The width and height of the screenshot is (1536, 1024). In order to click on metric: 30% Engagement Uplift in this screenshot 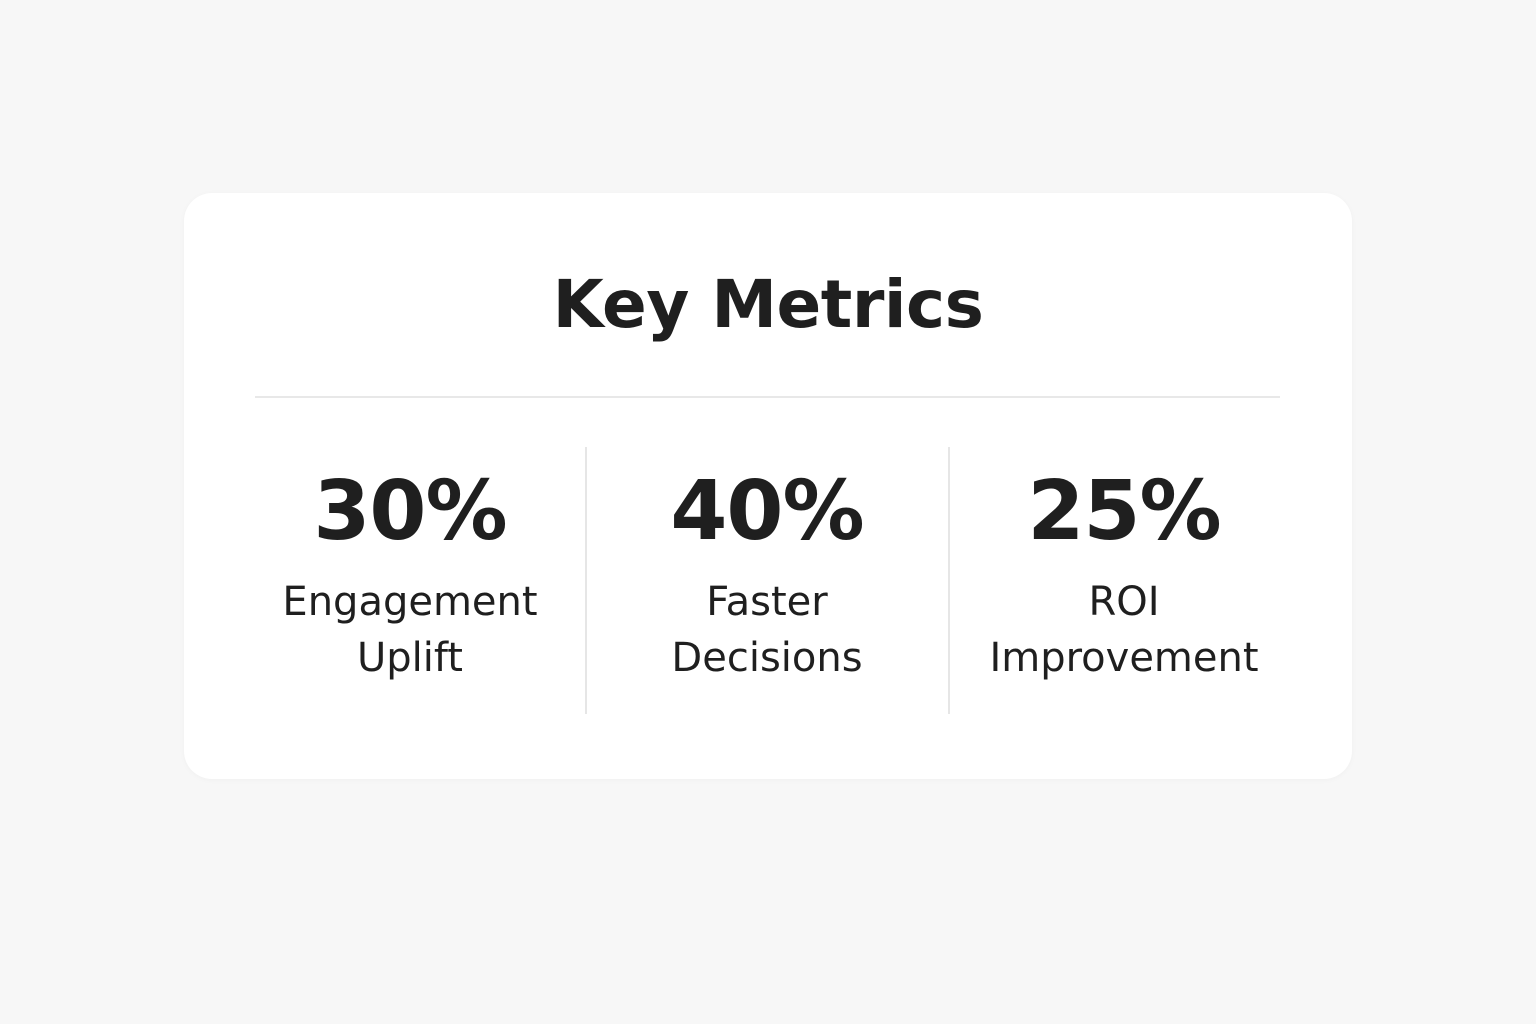, I will do `click(410, 574)`.